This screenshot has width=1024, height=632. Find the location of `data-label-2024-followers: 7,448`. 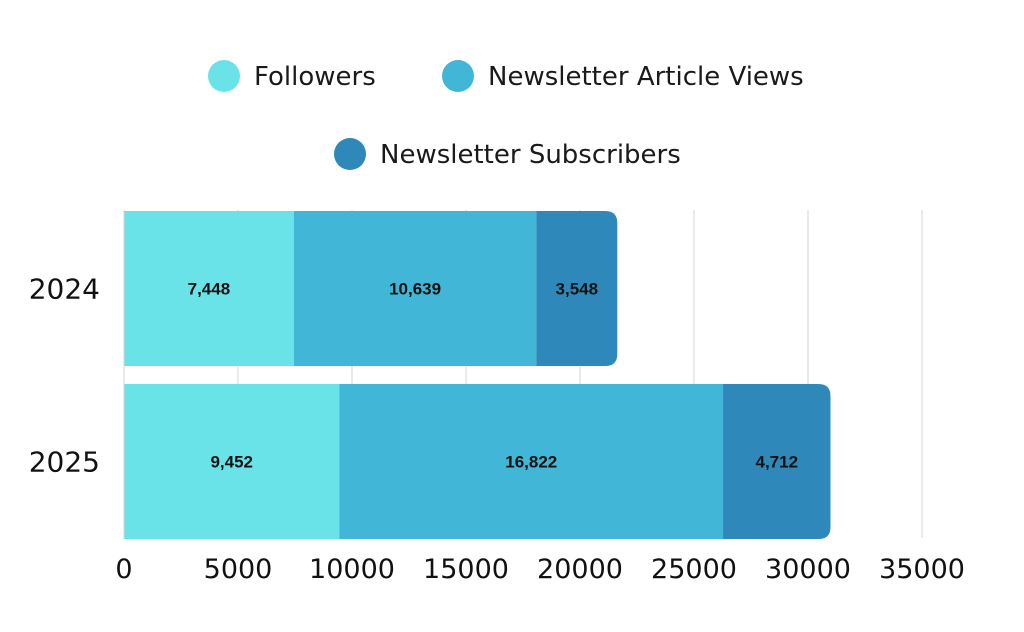

data-label-2024-followers: 7,448 is located at coordinates (209, 289).